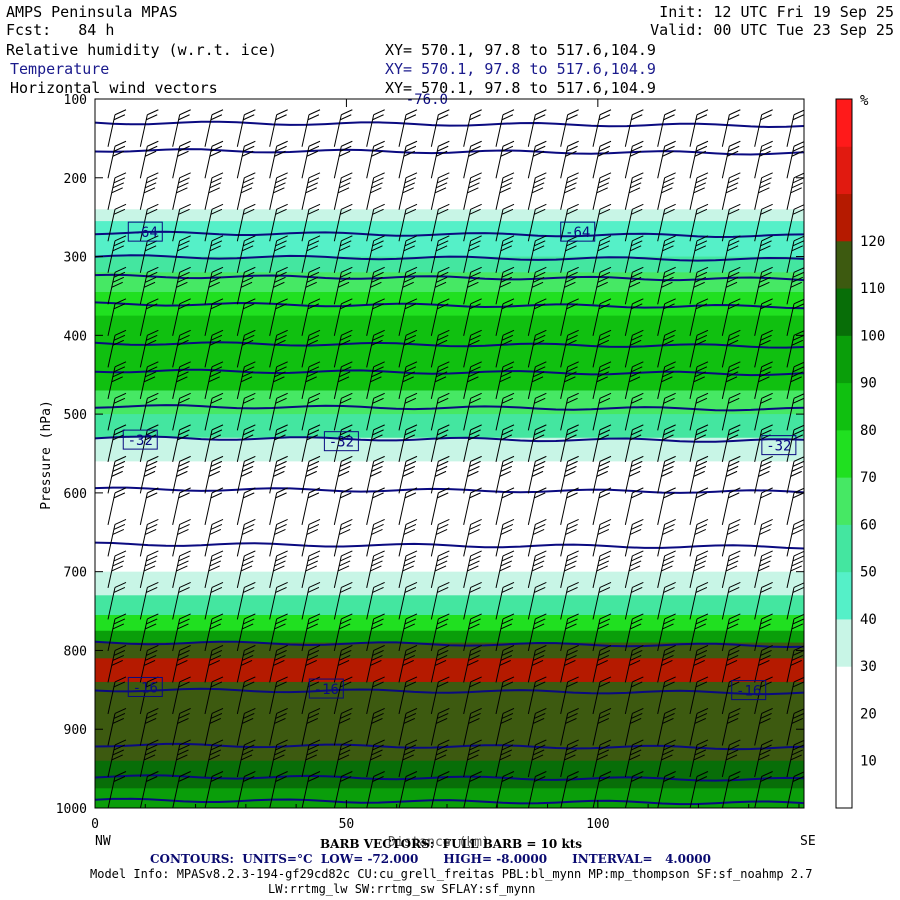 Image resolution: width=900 pixels, height=900 pixels. What do you see at coordinates (402, 889) in the screenshot?
I see `model-info-2: LW:rrtmg_lw SW:rrtmg_sw SFLAY:sf_mynn` at bounding box center [402, 889].